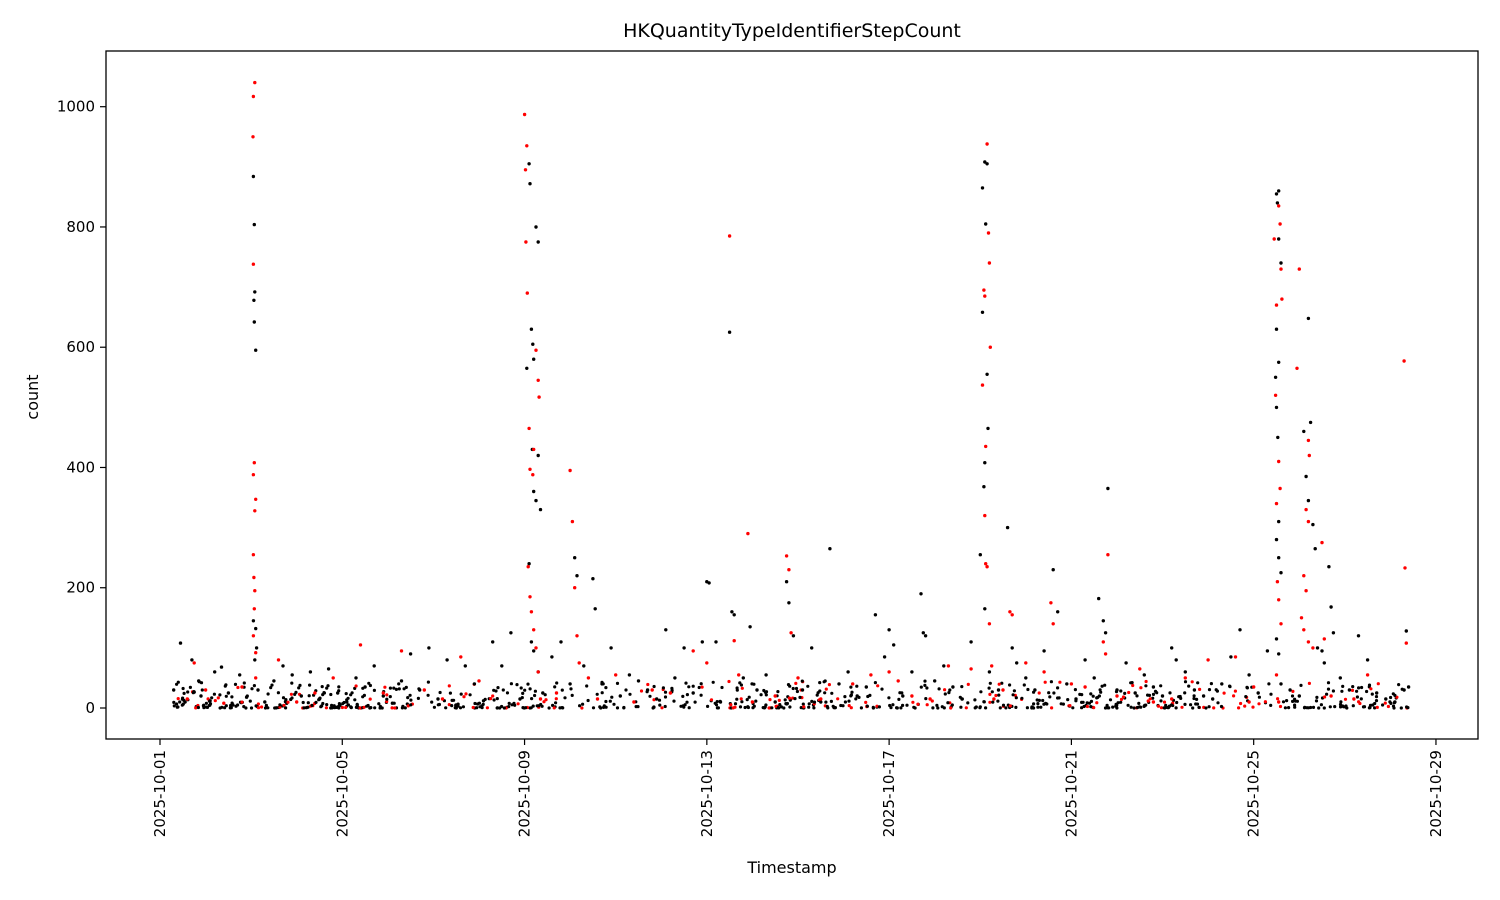 The height and width of the screenshot is (900, 1500). I want to click on x-tick-label: 2025-10-29, so click(1436, 793).